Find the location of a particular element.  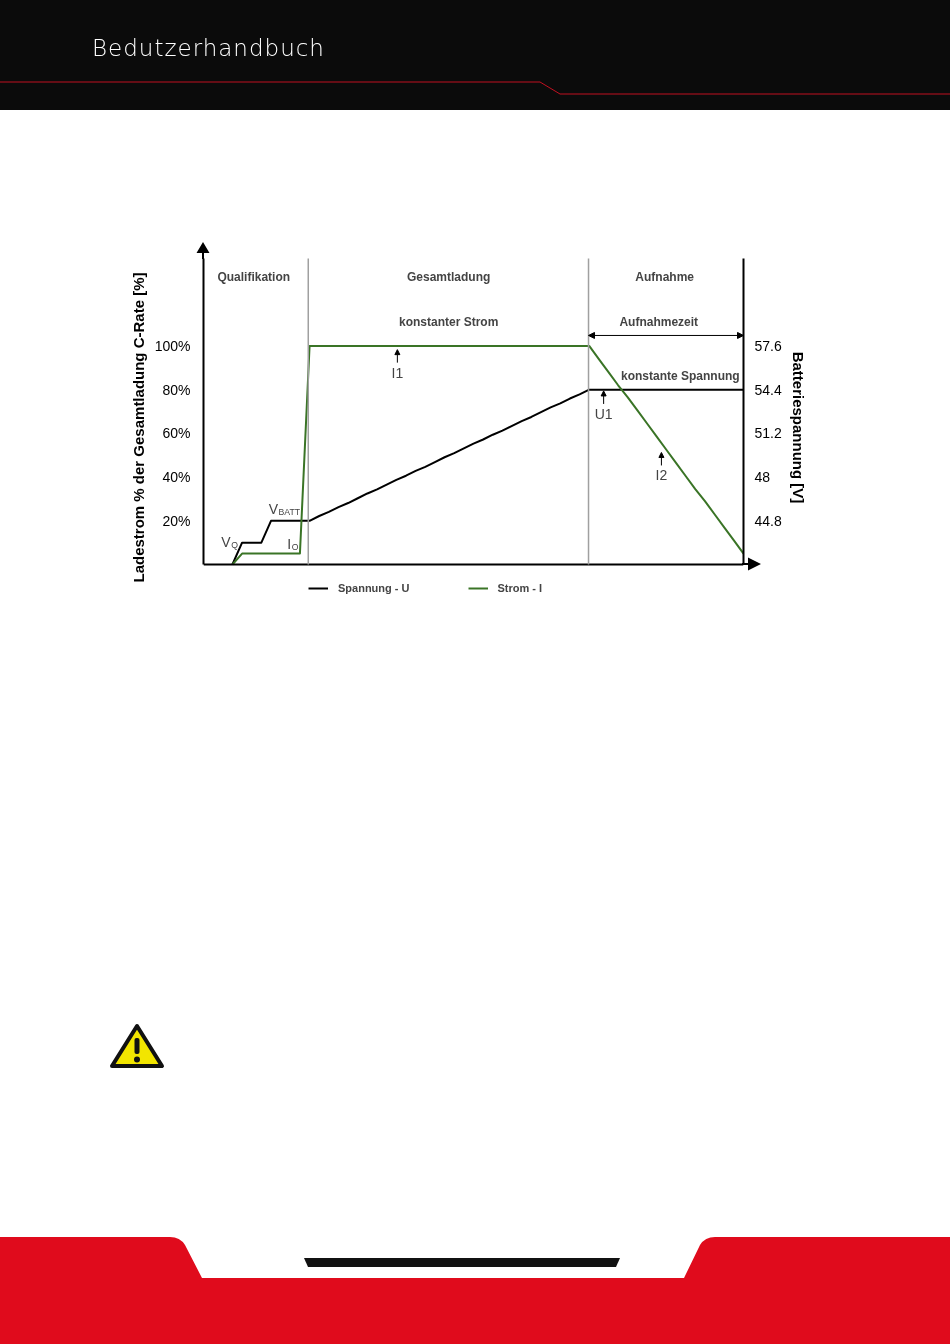

y2-tick-label: 48 is located at coordinates (762, 477).